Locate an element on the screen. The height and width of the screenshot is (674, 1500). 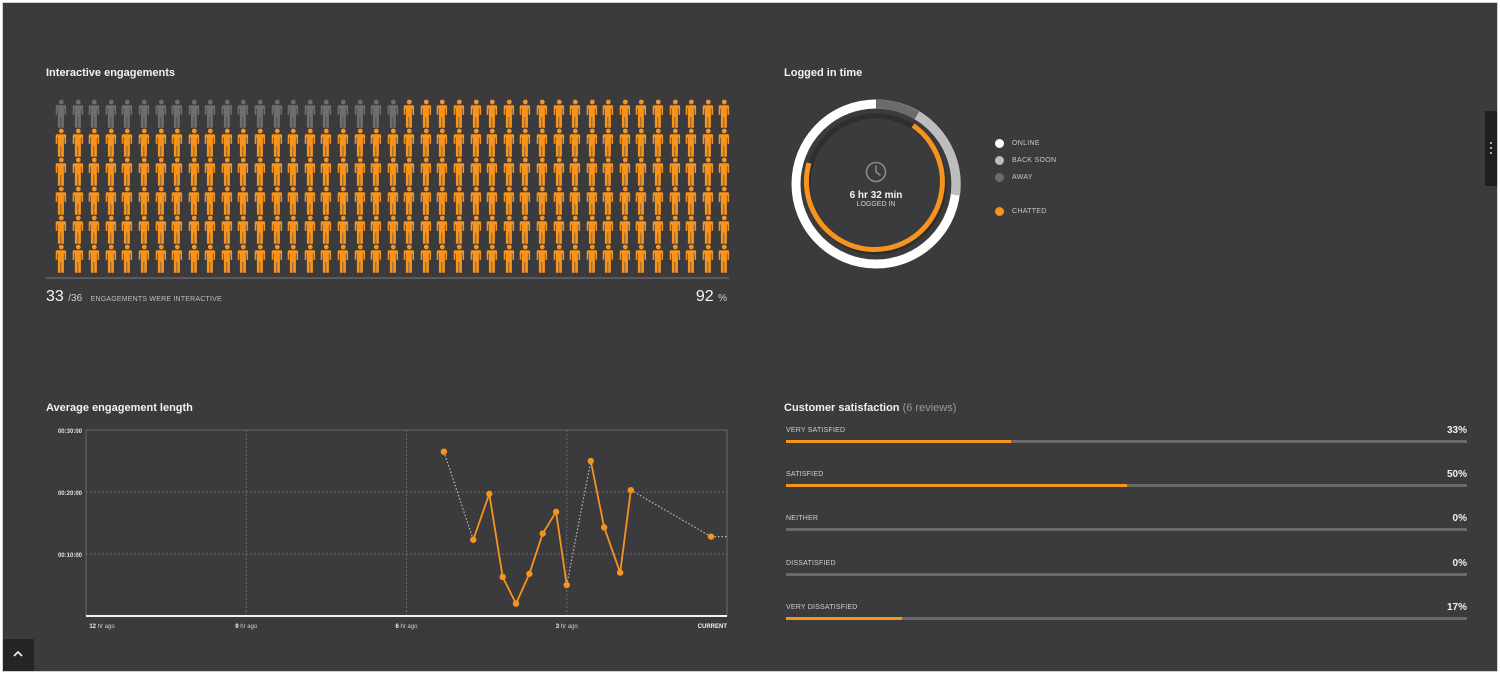
satisfaction-bar-fill is located at coordinates (898, 441).